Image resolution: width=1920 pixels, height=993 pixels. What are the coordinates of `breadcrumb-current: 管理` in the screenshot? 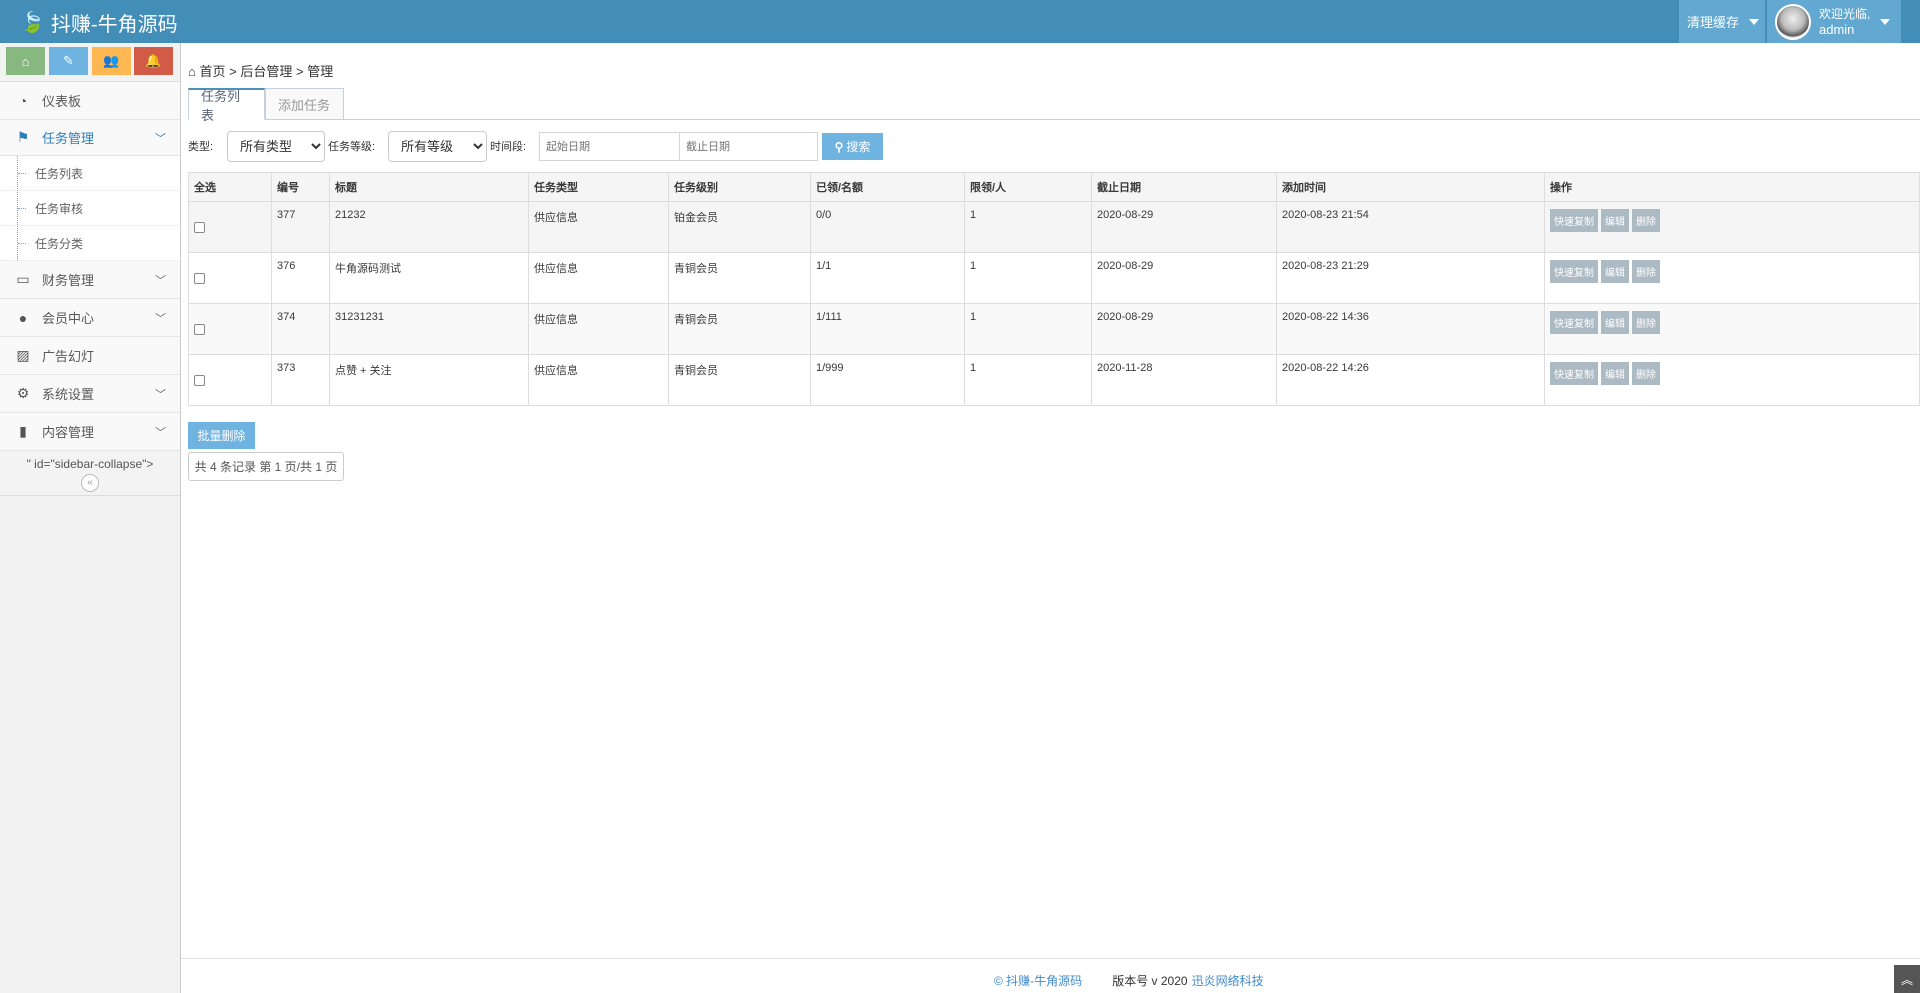 It's located at (320, 71).